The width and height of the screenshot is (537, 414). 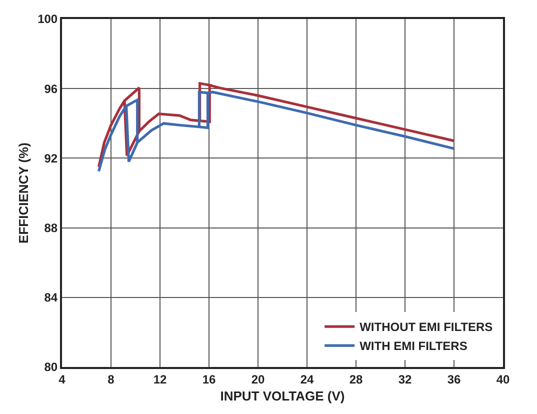 What do you see at coordinates (62, 379) in the screenshot?
I see `x-tick-label: 4` at bounding box center [62, 379].